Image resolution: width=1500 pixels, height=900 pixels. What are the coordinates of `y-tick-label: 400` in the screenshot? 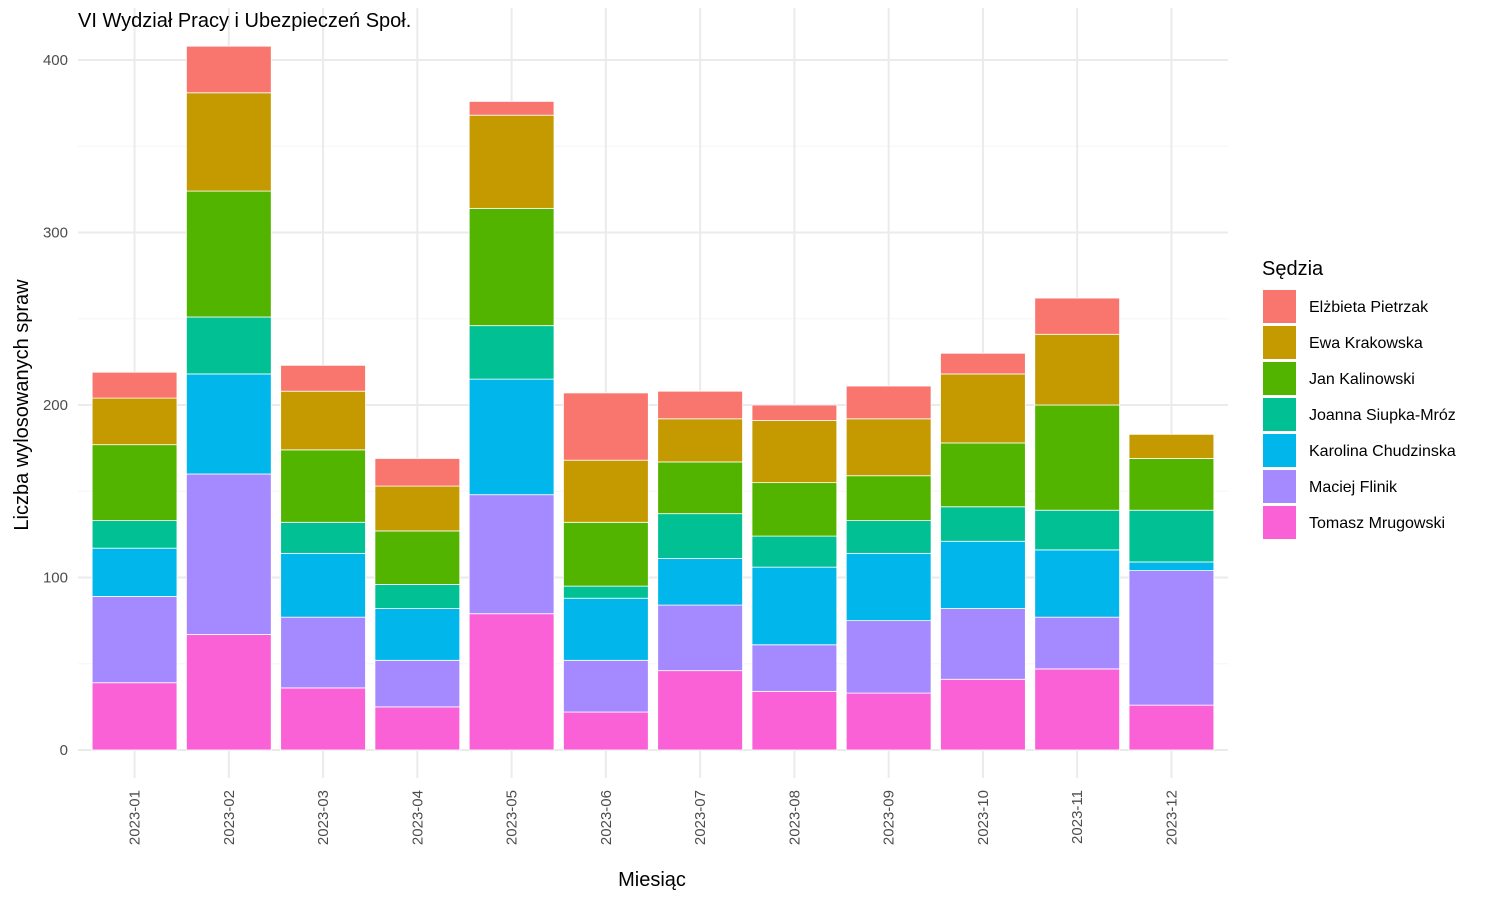 It's located at (55, 60).